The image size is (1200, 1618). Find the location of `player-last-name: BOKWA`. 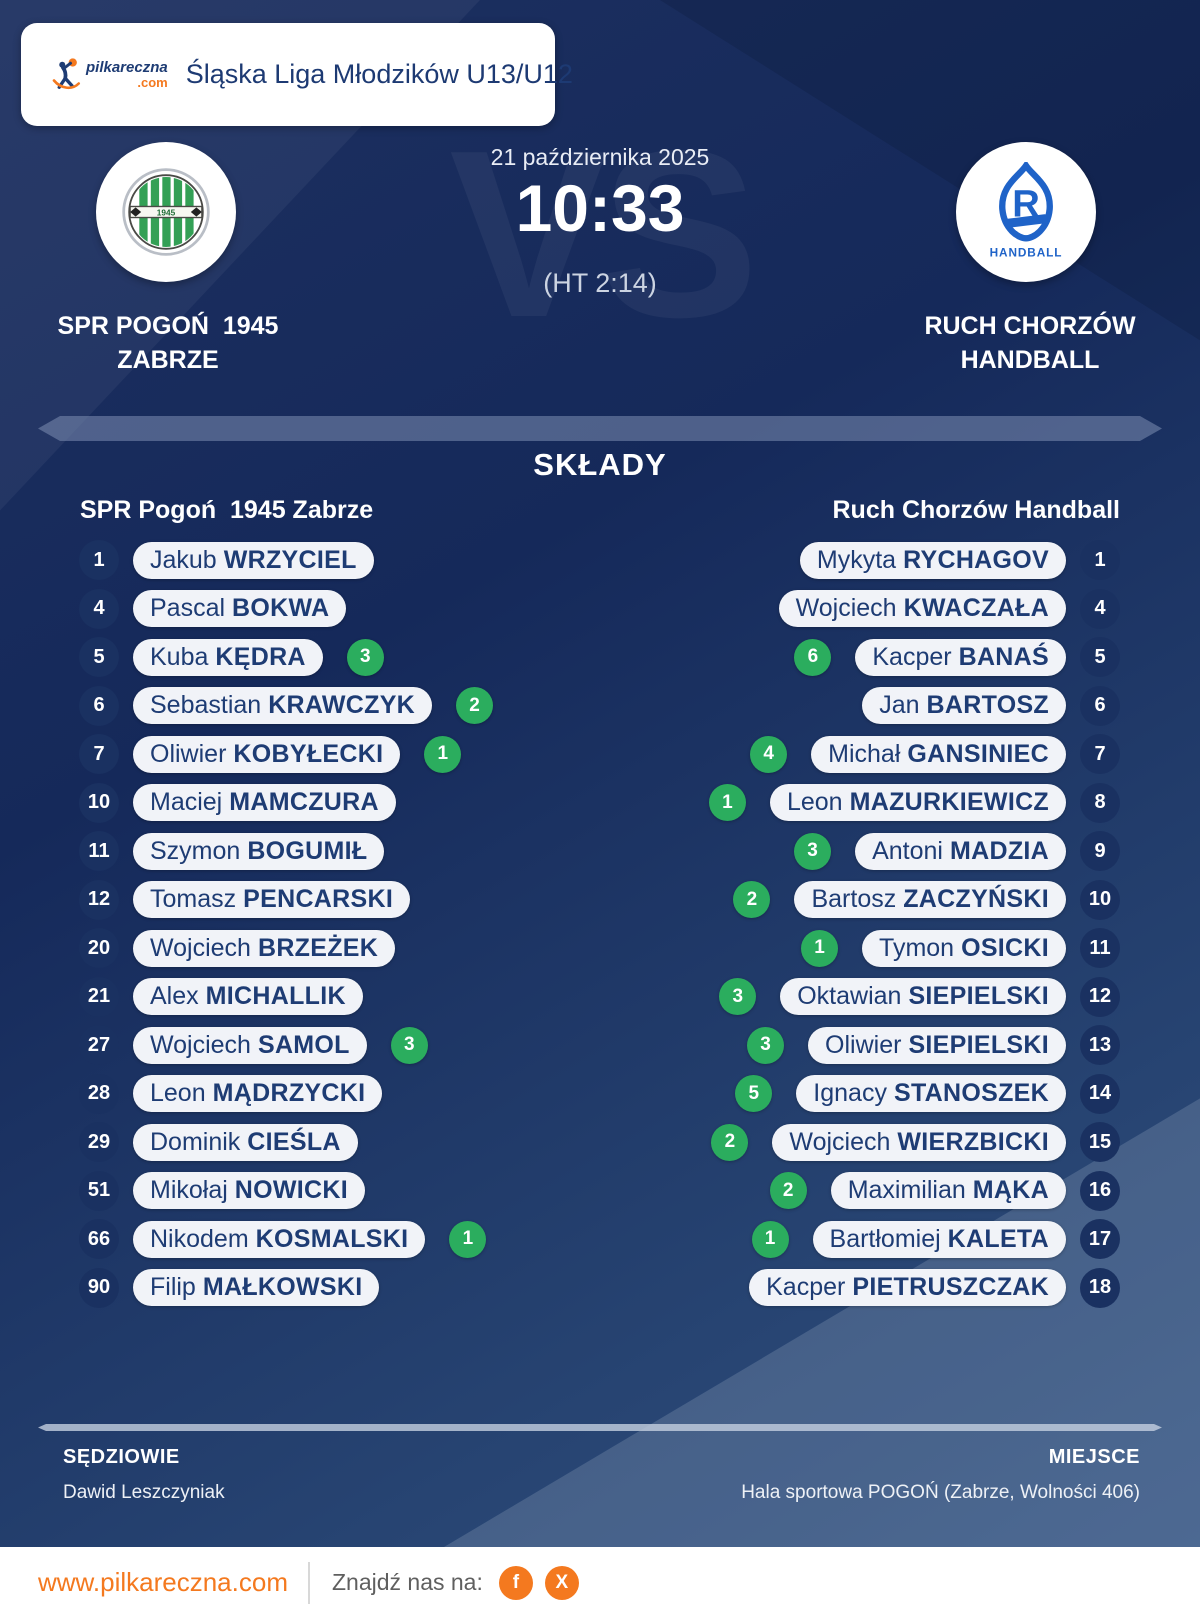

player-last-name: BOKWA is located at coordinates (281, 608).